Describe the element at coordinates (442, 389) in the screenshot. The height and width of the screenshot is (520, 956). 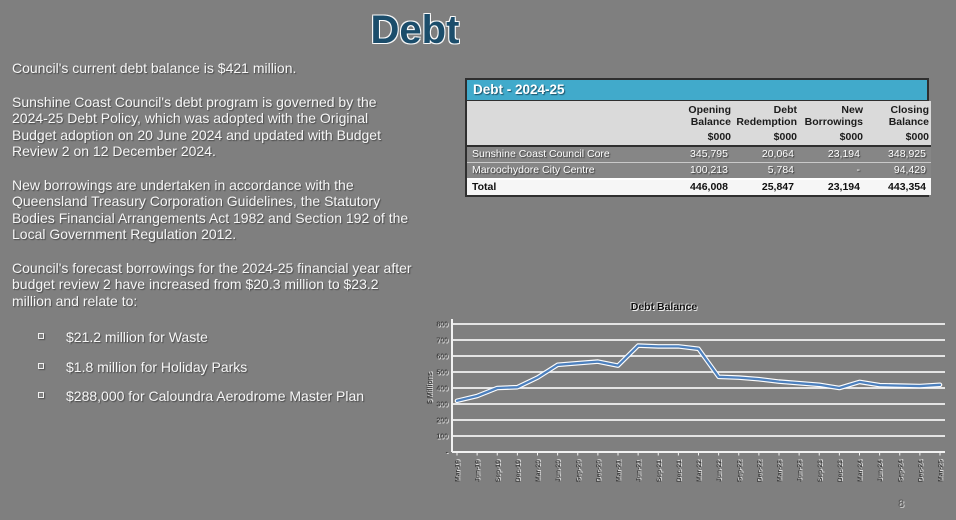
I see `y-axis-tick-label: 400` at that location.